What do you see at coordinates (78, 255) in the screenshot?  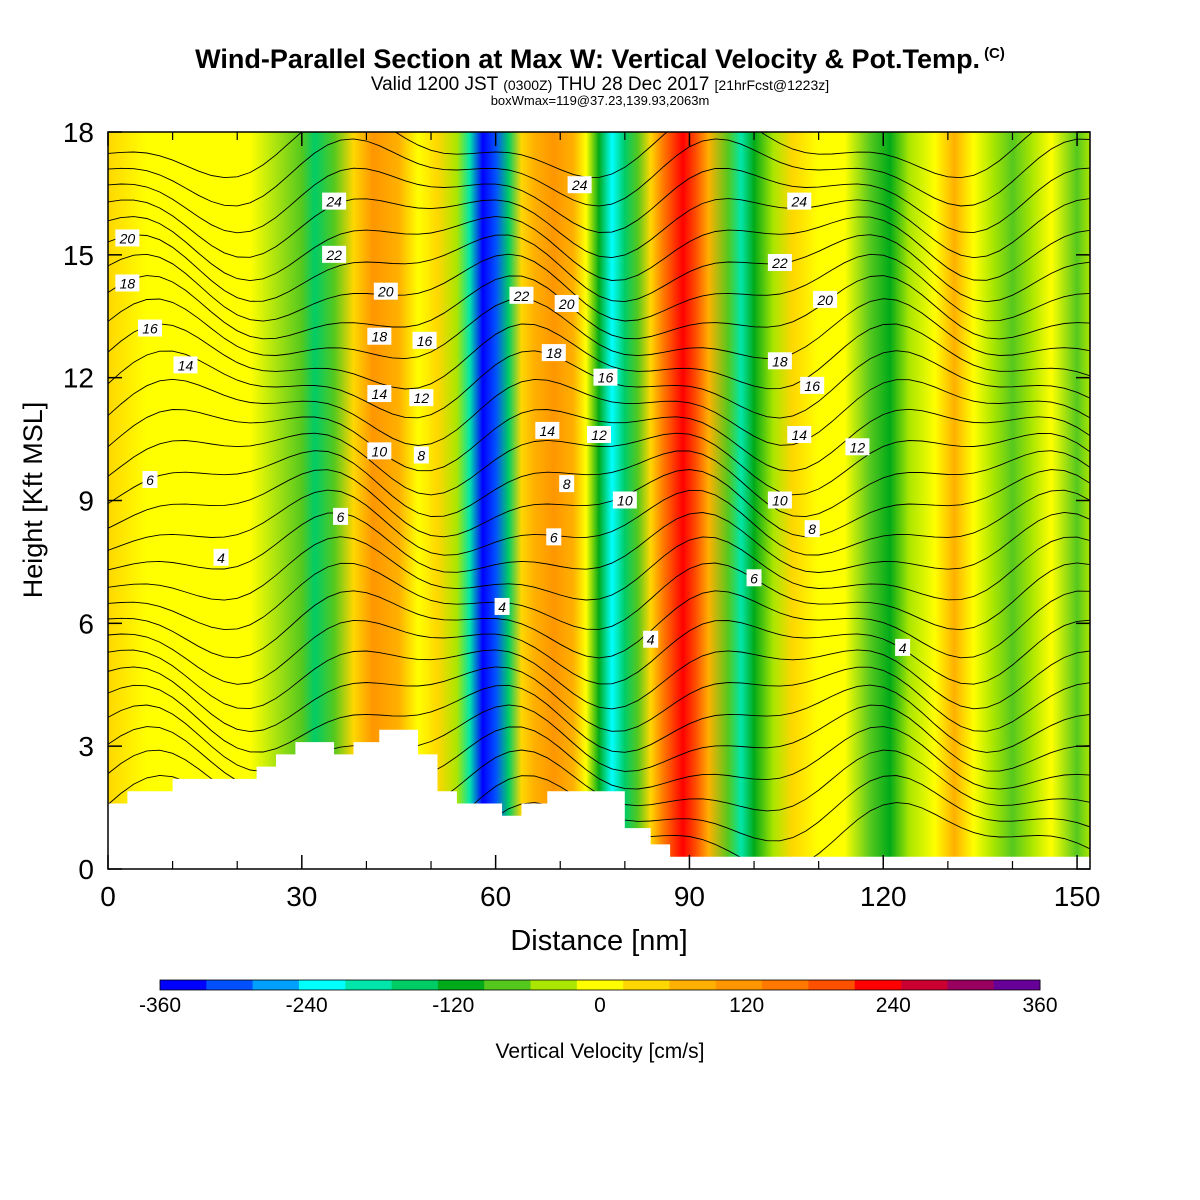 I see `y-tick-label: 15` at bounding box center [78, 255].